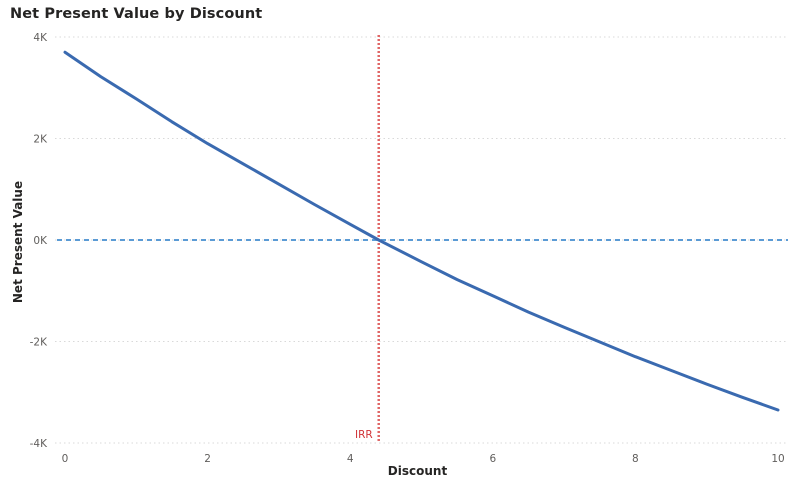 The height and width of the screenshot is (484, 803). I want to click on y-tick-label: -2K, so click(39, 343).